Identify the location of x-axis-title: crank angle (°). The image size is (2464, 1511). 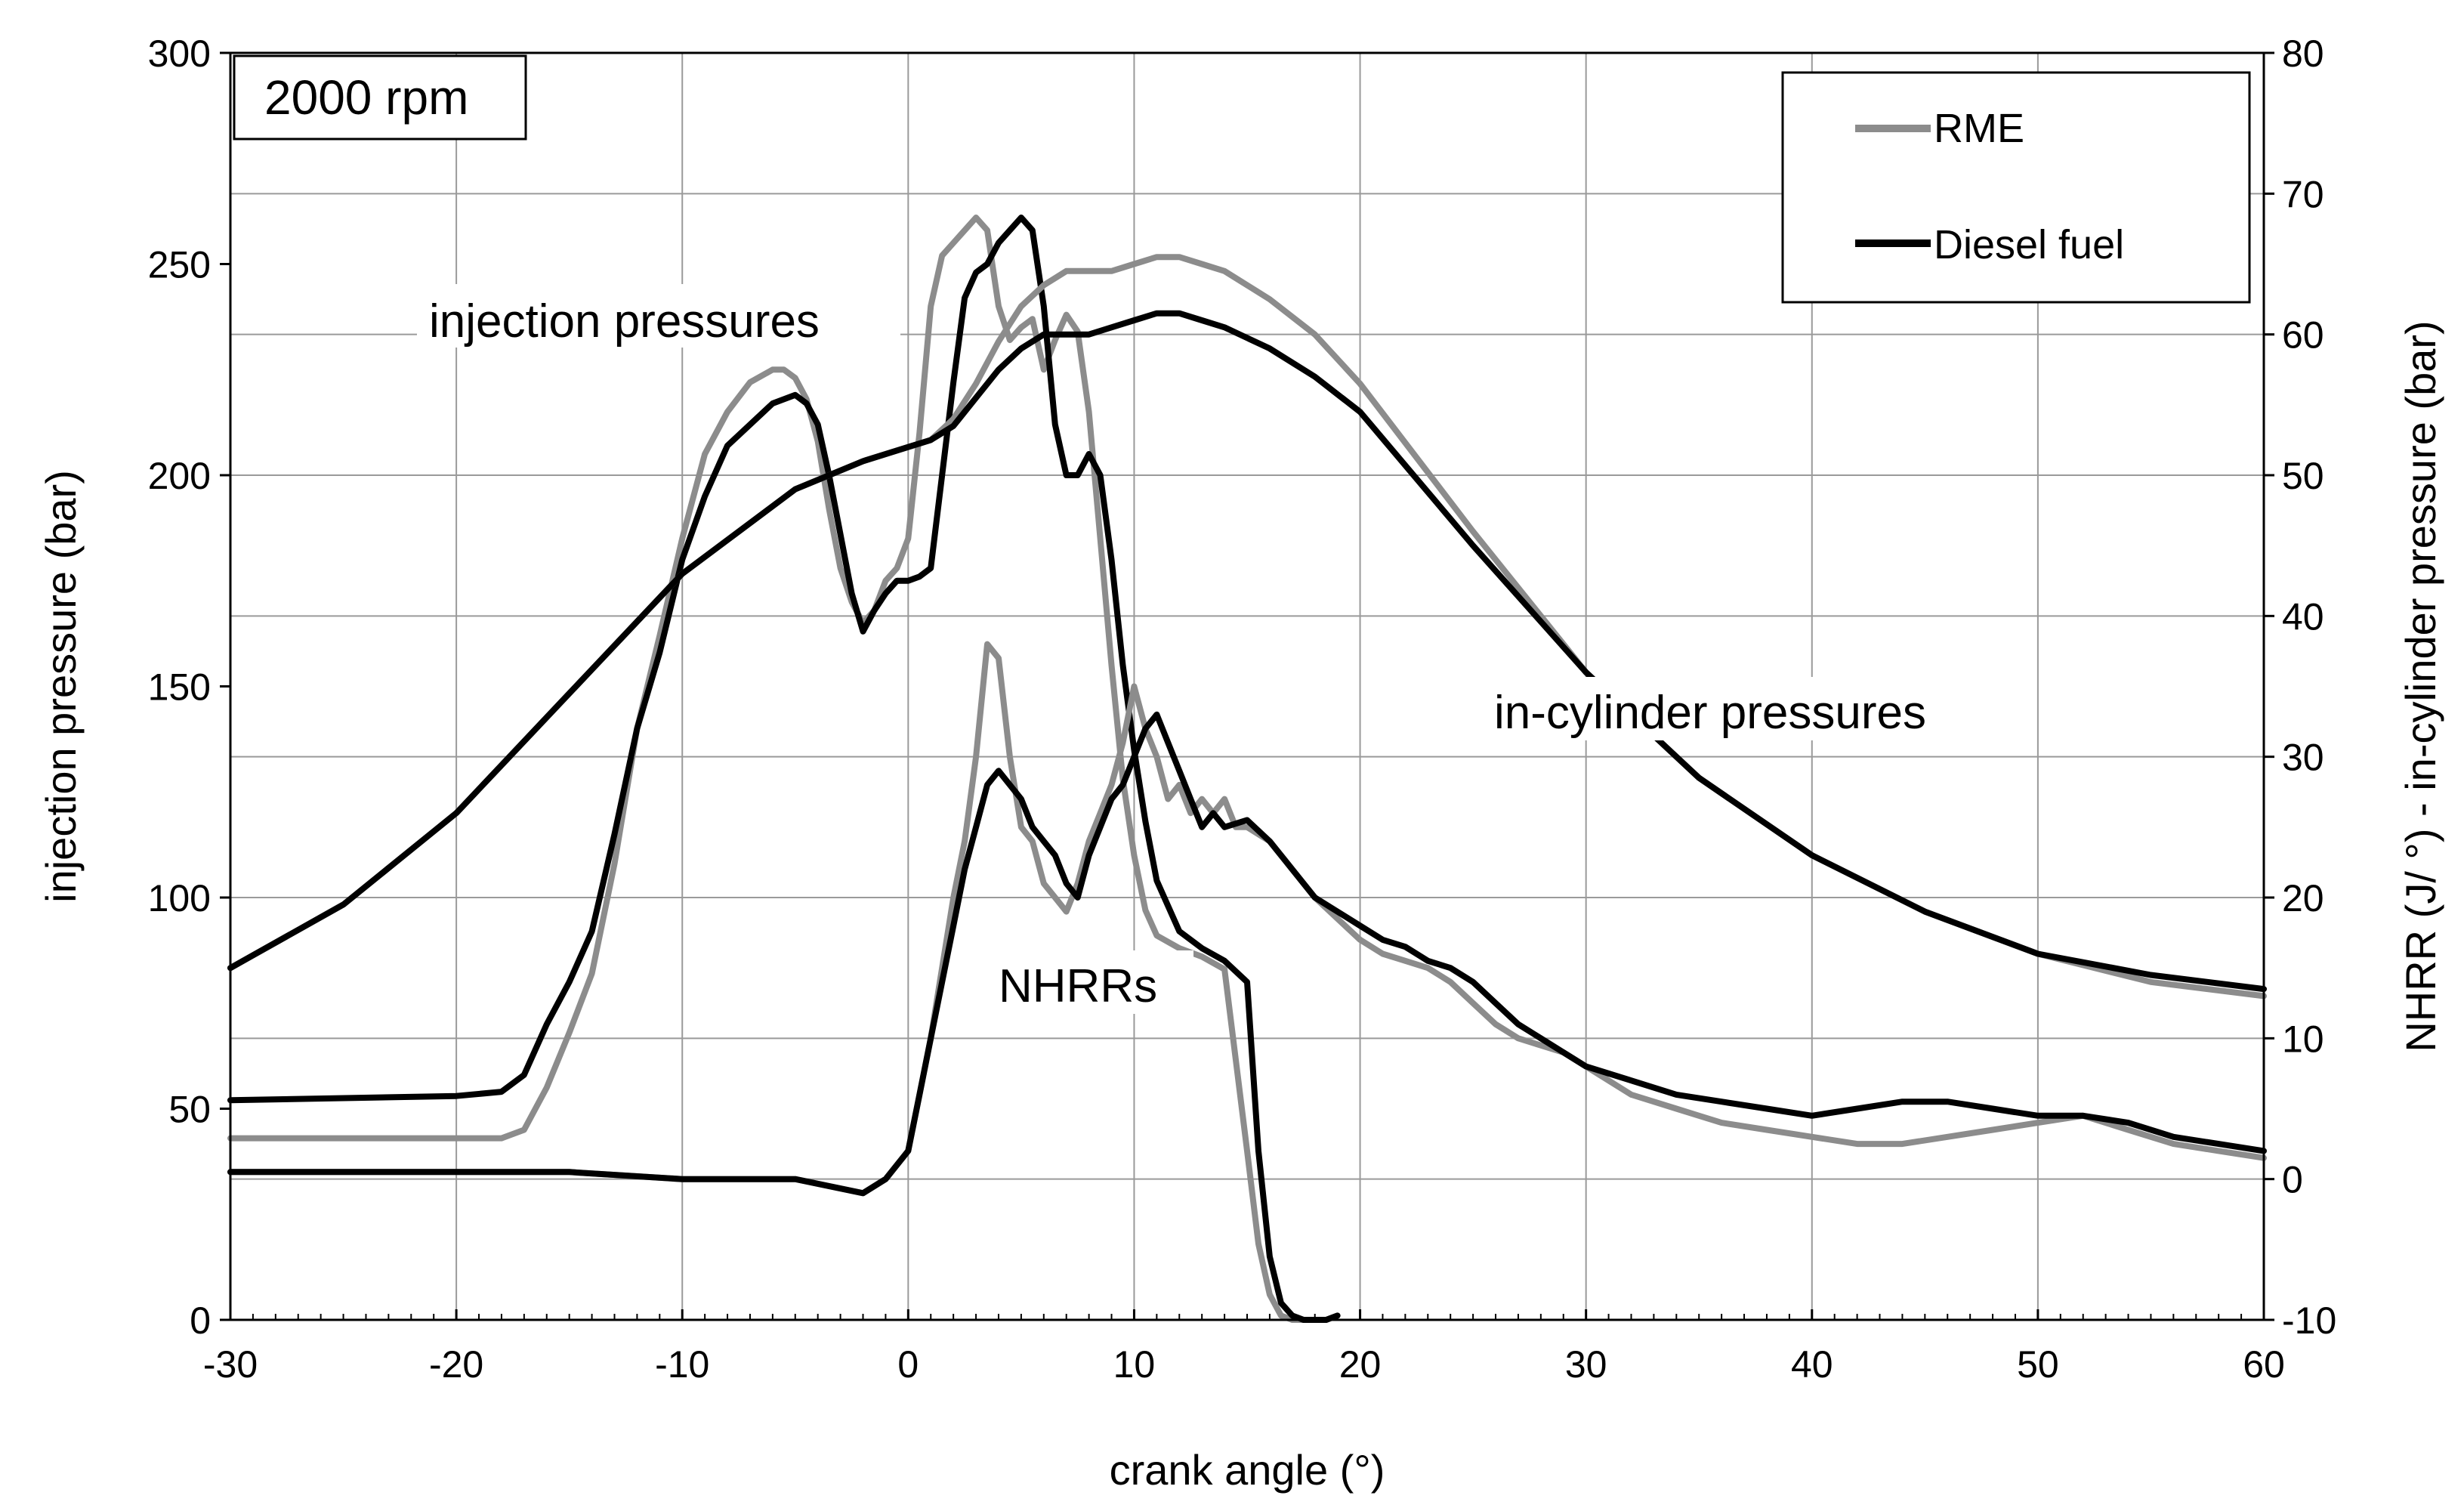
(1248, 1470).